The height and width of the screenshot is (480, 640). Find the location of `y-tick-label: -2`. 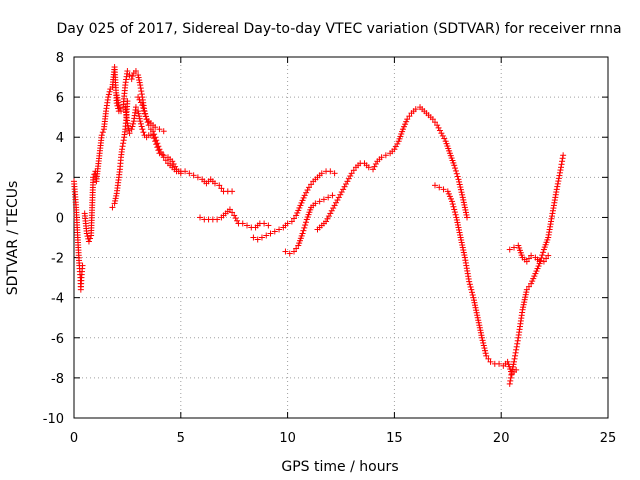

y-tick-label: -2 is located at coordinates (57, 259).